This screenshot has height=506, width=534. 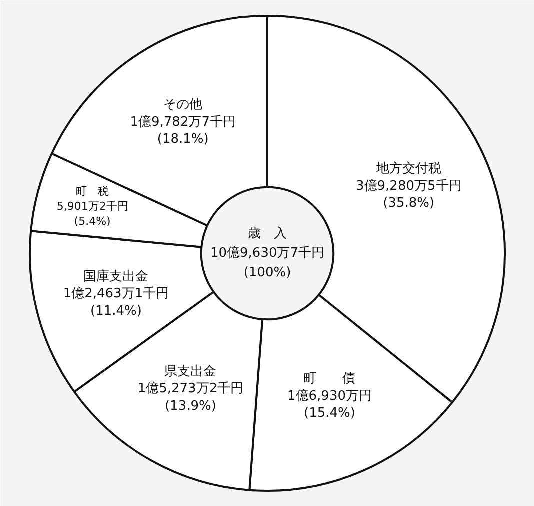 I want to click on text: 歳 入, so click(x=267, y=234).